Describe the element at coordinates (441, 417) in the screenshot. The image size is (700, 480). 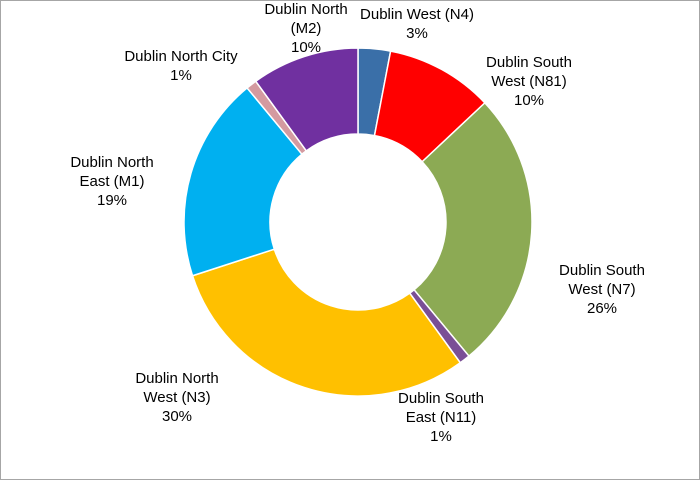
I see `data-label-dublin-south-east-n11: Dublin South East (N11) 1%` at that location.